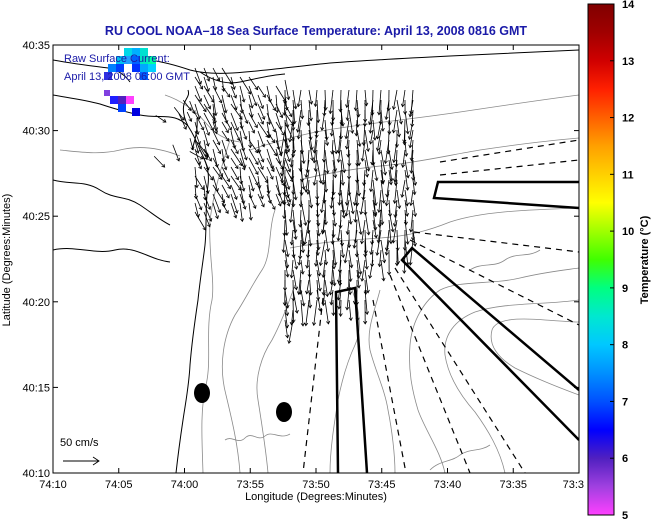 Image resolution: width=651 pixels, height=519 pixels. What do you see at coordinates (119, 485) in the screenshot?
I see `x-tick-label: 74:05` at bounding box center [119, 485].